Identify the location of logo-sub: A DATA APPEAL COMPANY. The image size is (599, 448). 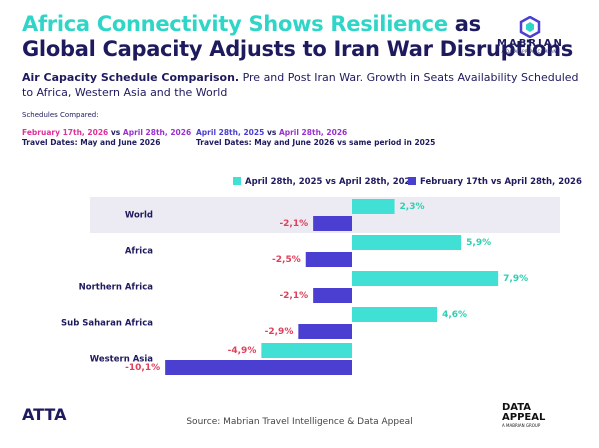
(530, 51).